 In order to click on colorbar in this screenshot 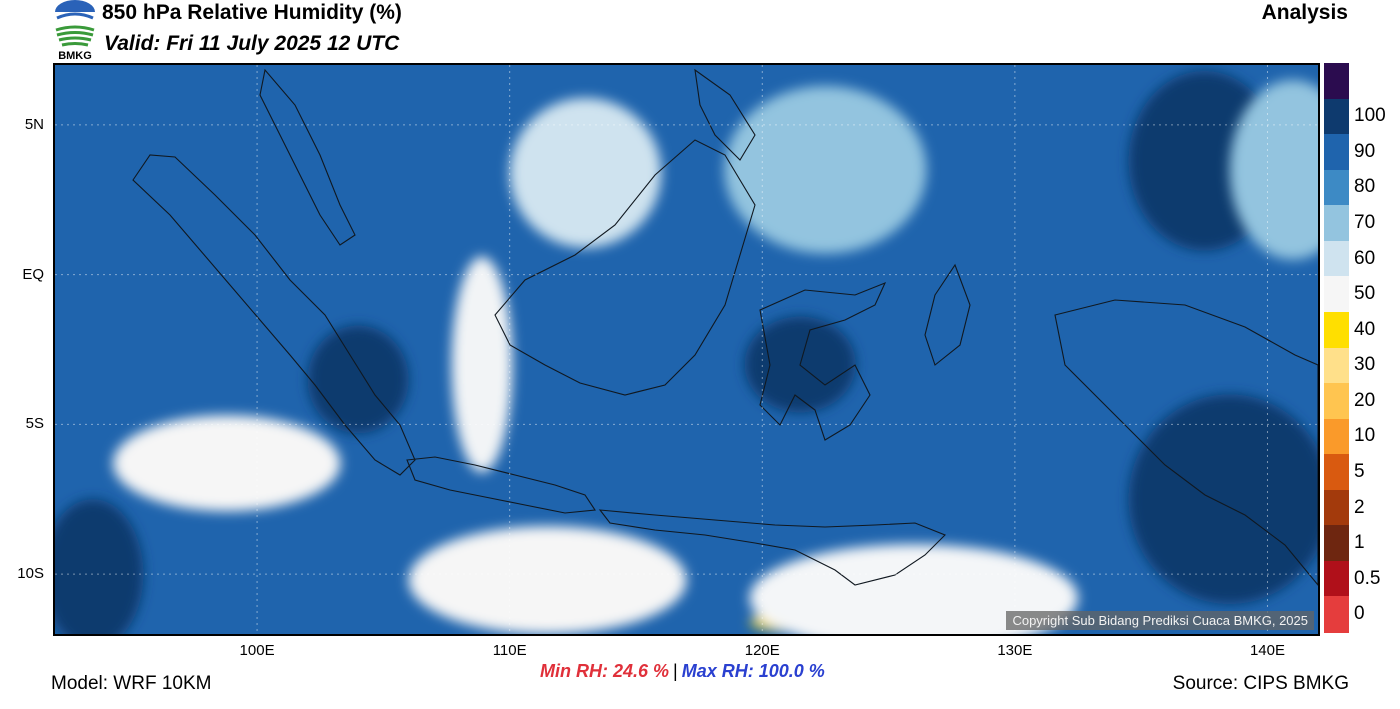, I will do `click(1336, 348)`.